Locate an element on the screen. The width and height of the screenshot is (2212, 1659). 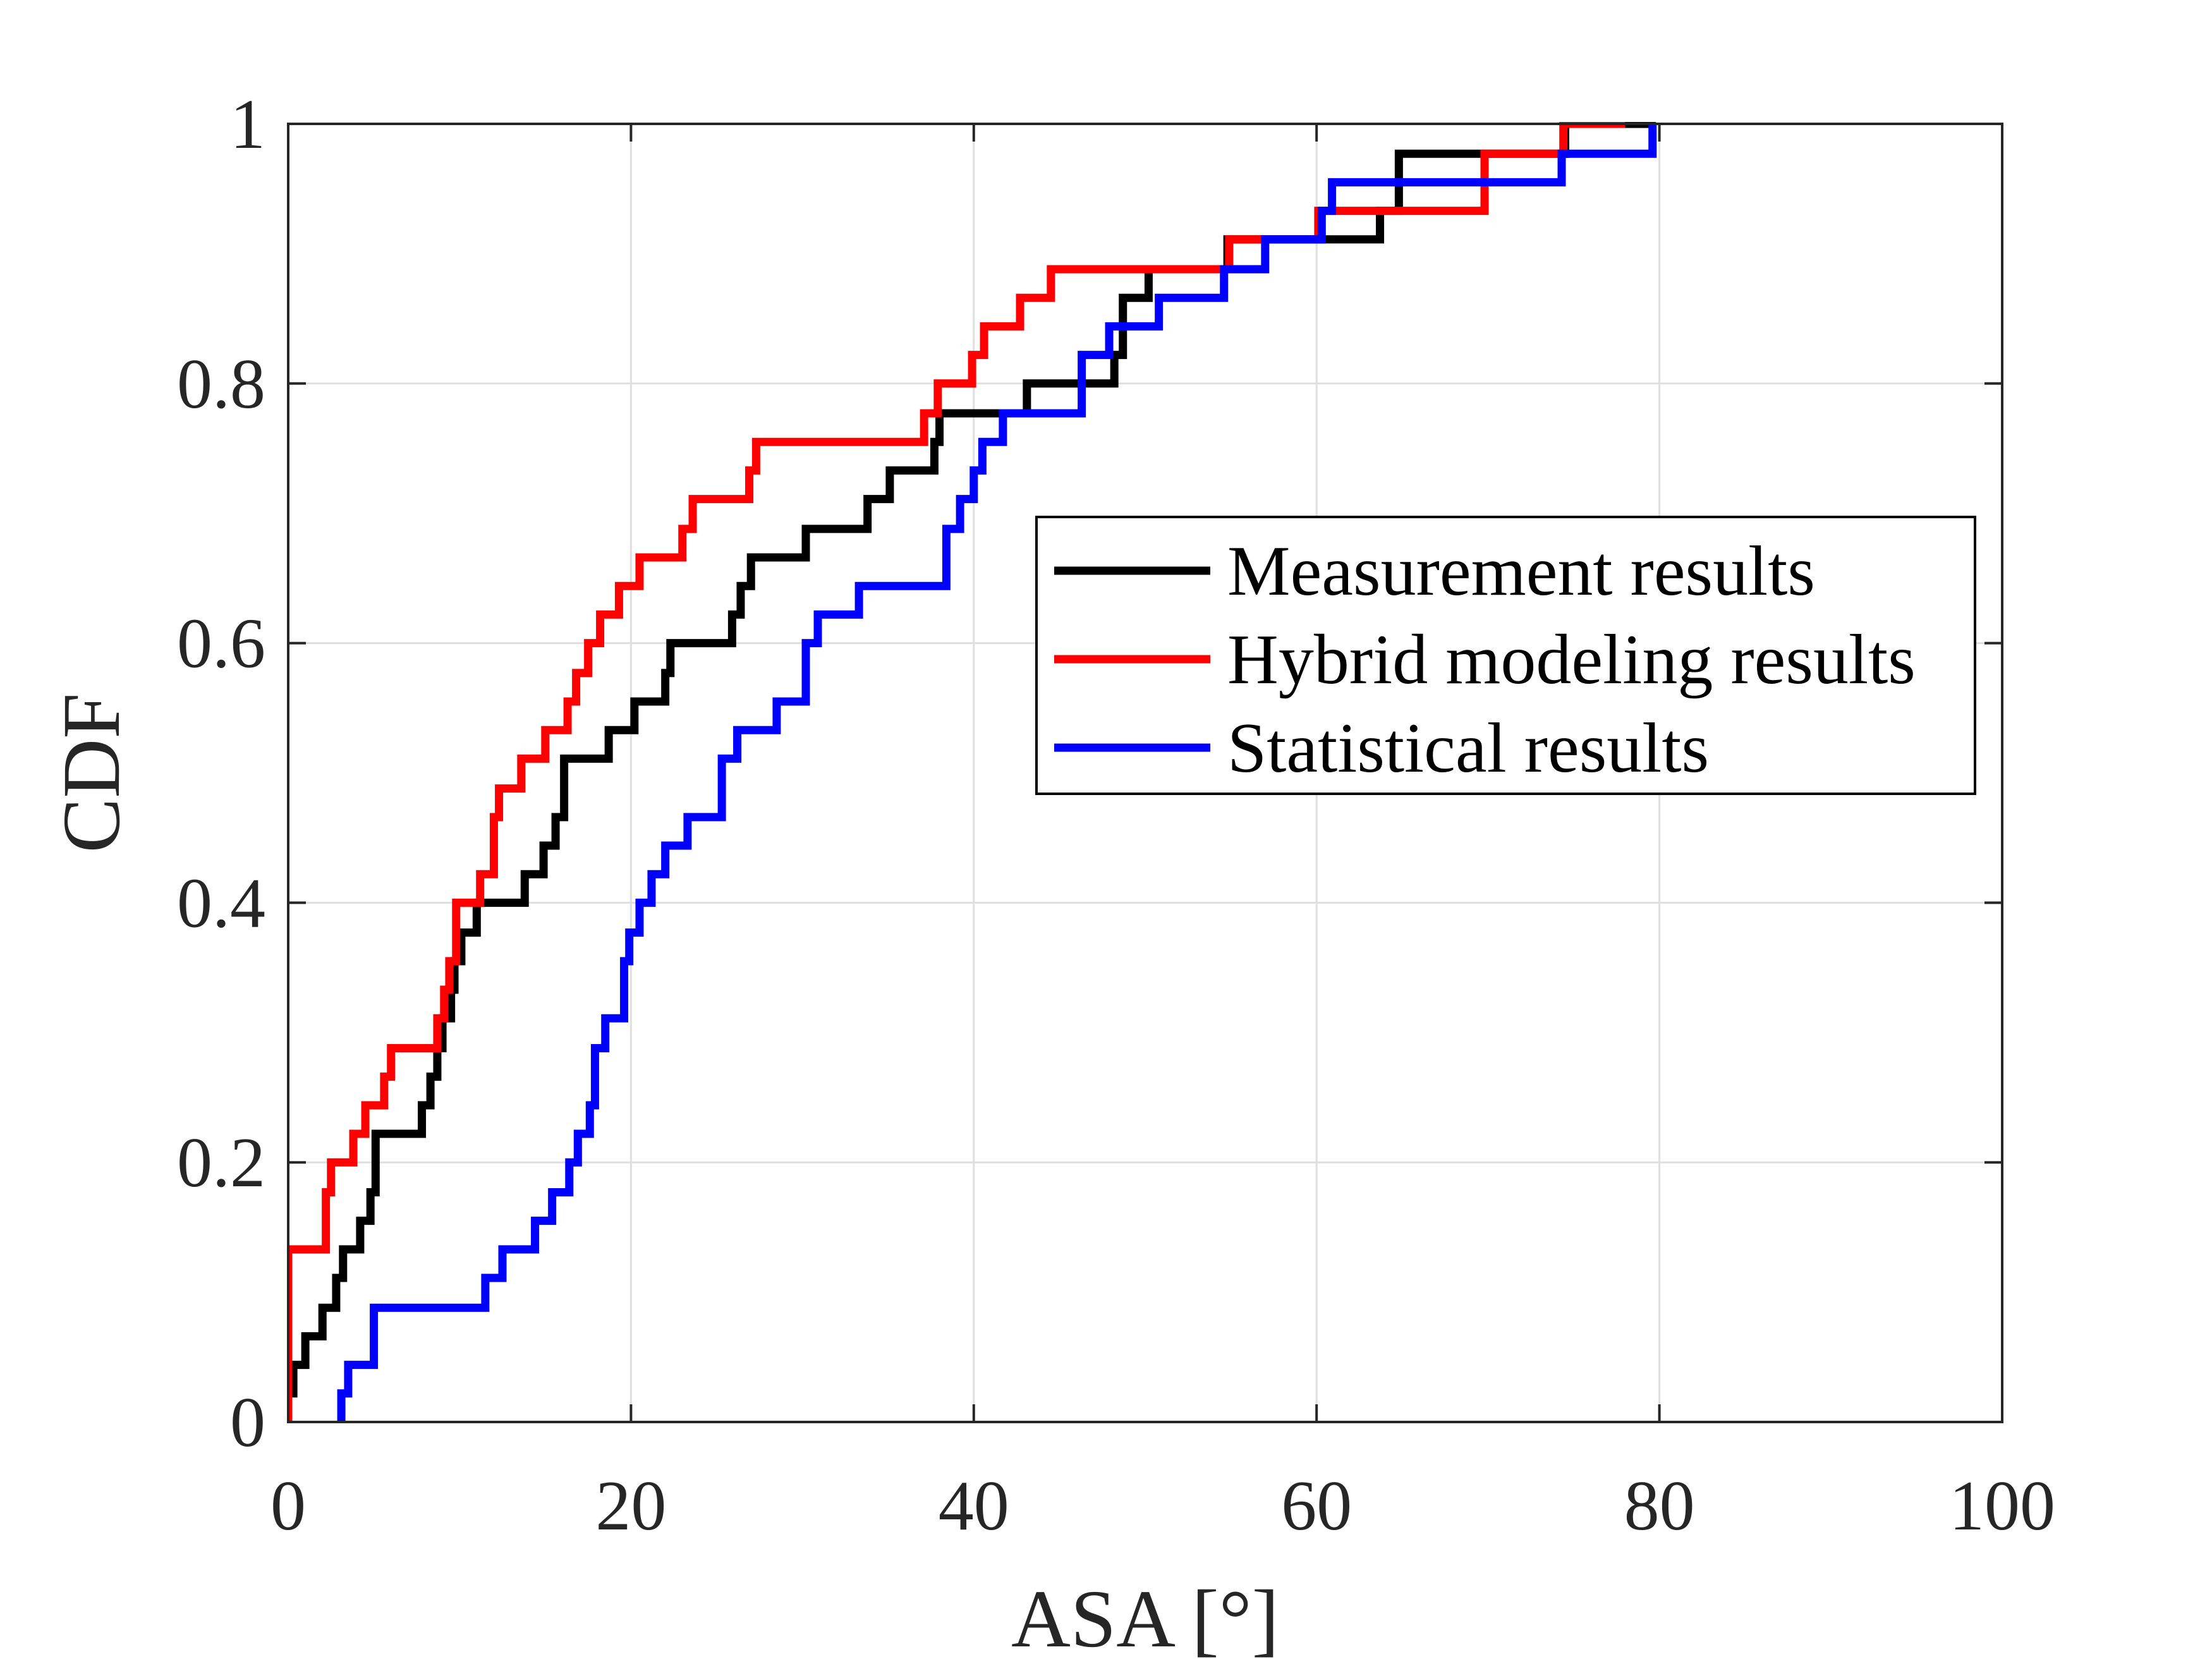
y-tick-label: 0 is located at coordinates (248, 1422).